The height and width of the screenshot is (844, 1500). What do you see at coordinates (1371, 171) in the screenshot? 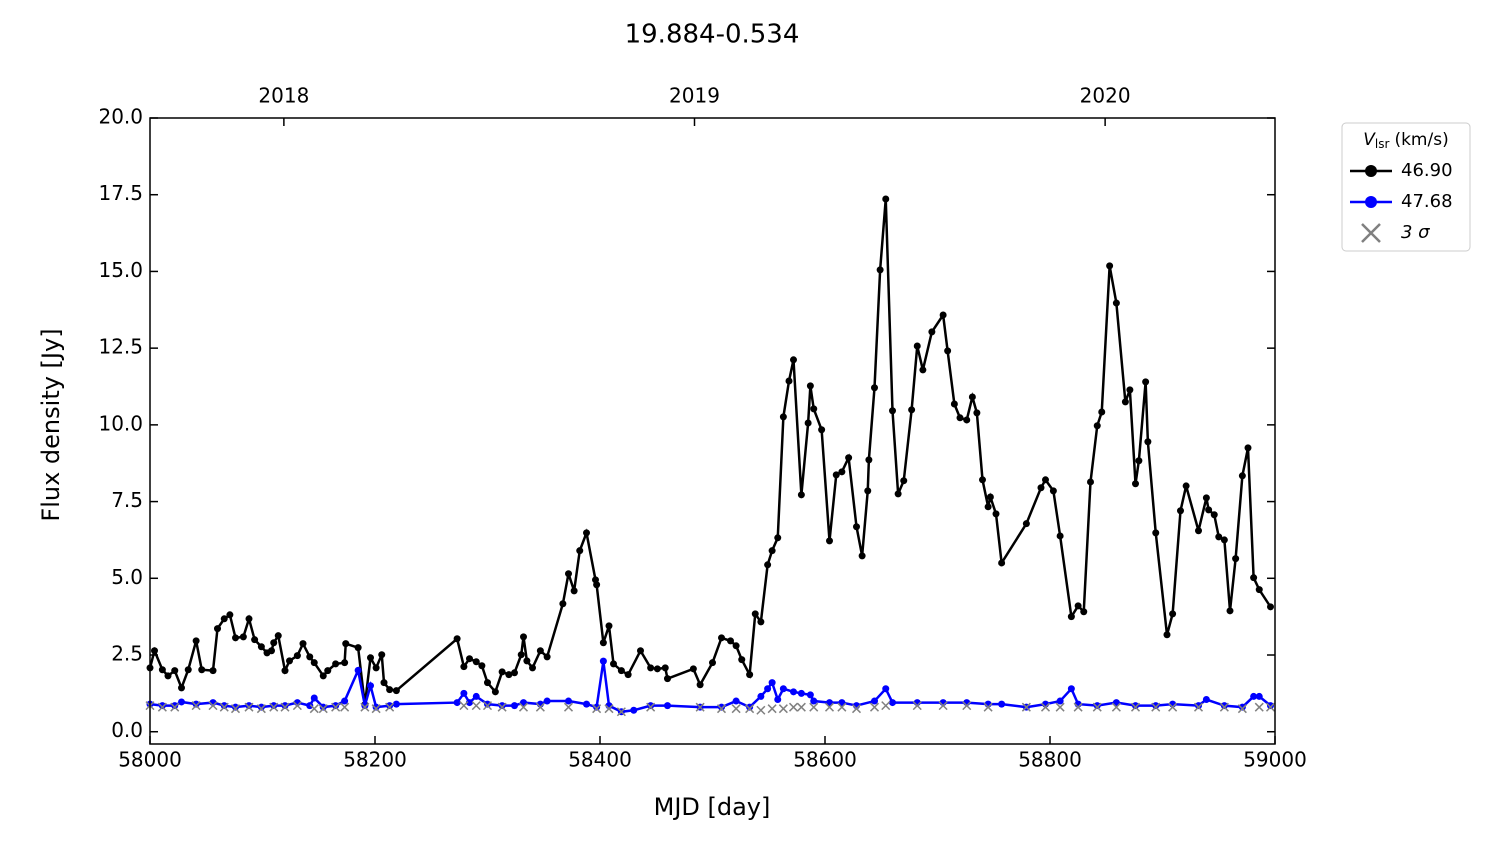
I see `legend-marker` at bounding box center [1371, 171].